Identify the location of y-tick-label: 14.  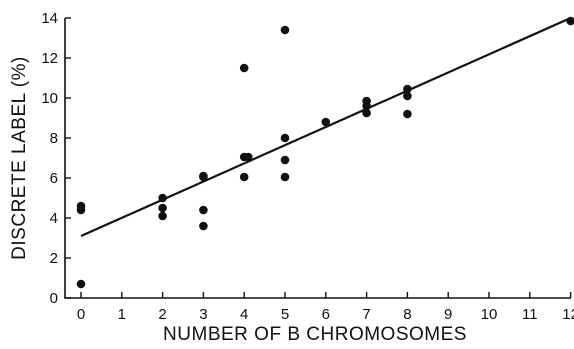
(49, 18).